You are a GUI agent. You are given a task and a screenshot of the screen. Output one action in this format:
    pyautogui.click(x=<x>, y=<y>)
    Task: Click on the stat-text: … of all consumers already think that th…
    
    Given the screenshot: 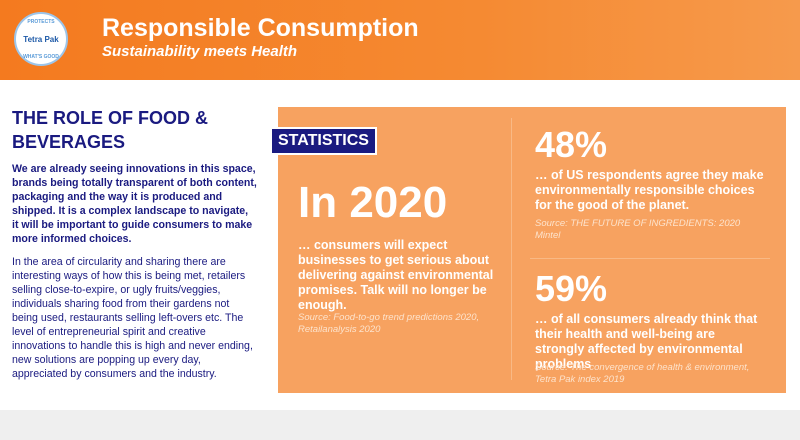 What is the action you would take?
    pyautogui.click(x=646, y=341)
    